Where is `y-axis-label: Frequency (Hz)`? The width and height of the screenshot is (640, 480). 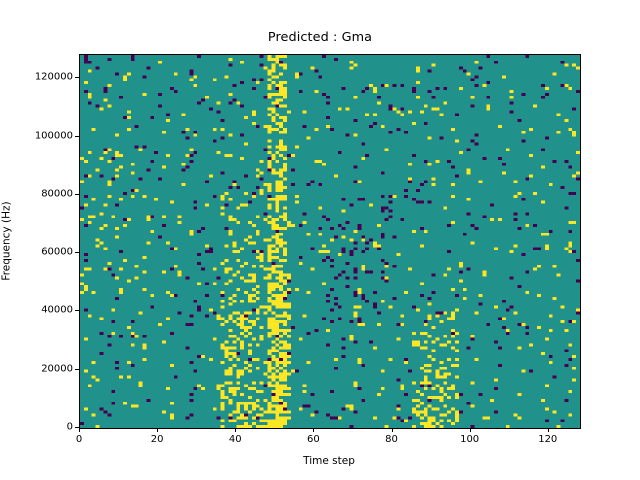 y-axis-label: Frequency (Hz) is located at coordinates (7, 240).